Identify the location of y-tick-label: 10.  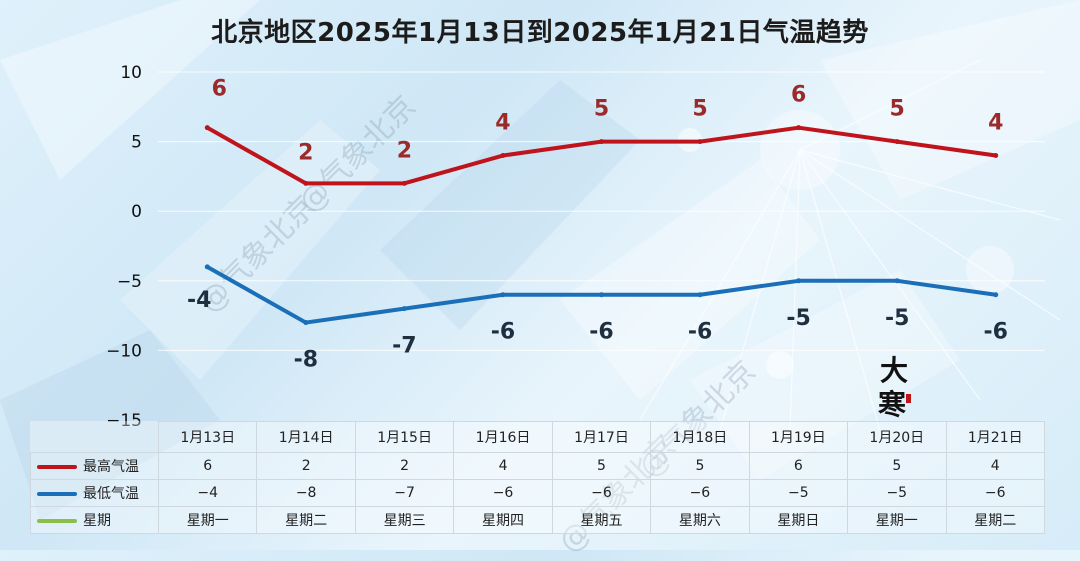
(131, 73).